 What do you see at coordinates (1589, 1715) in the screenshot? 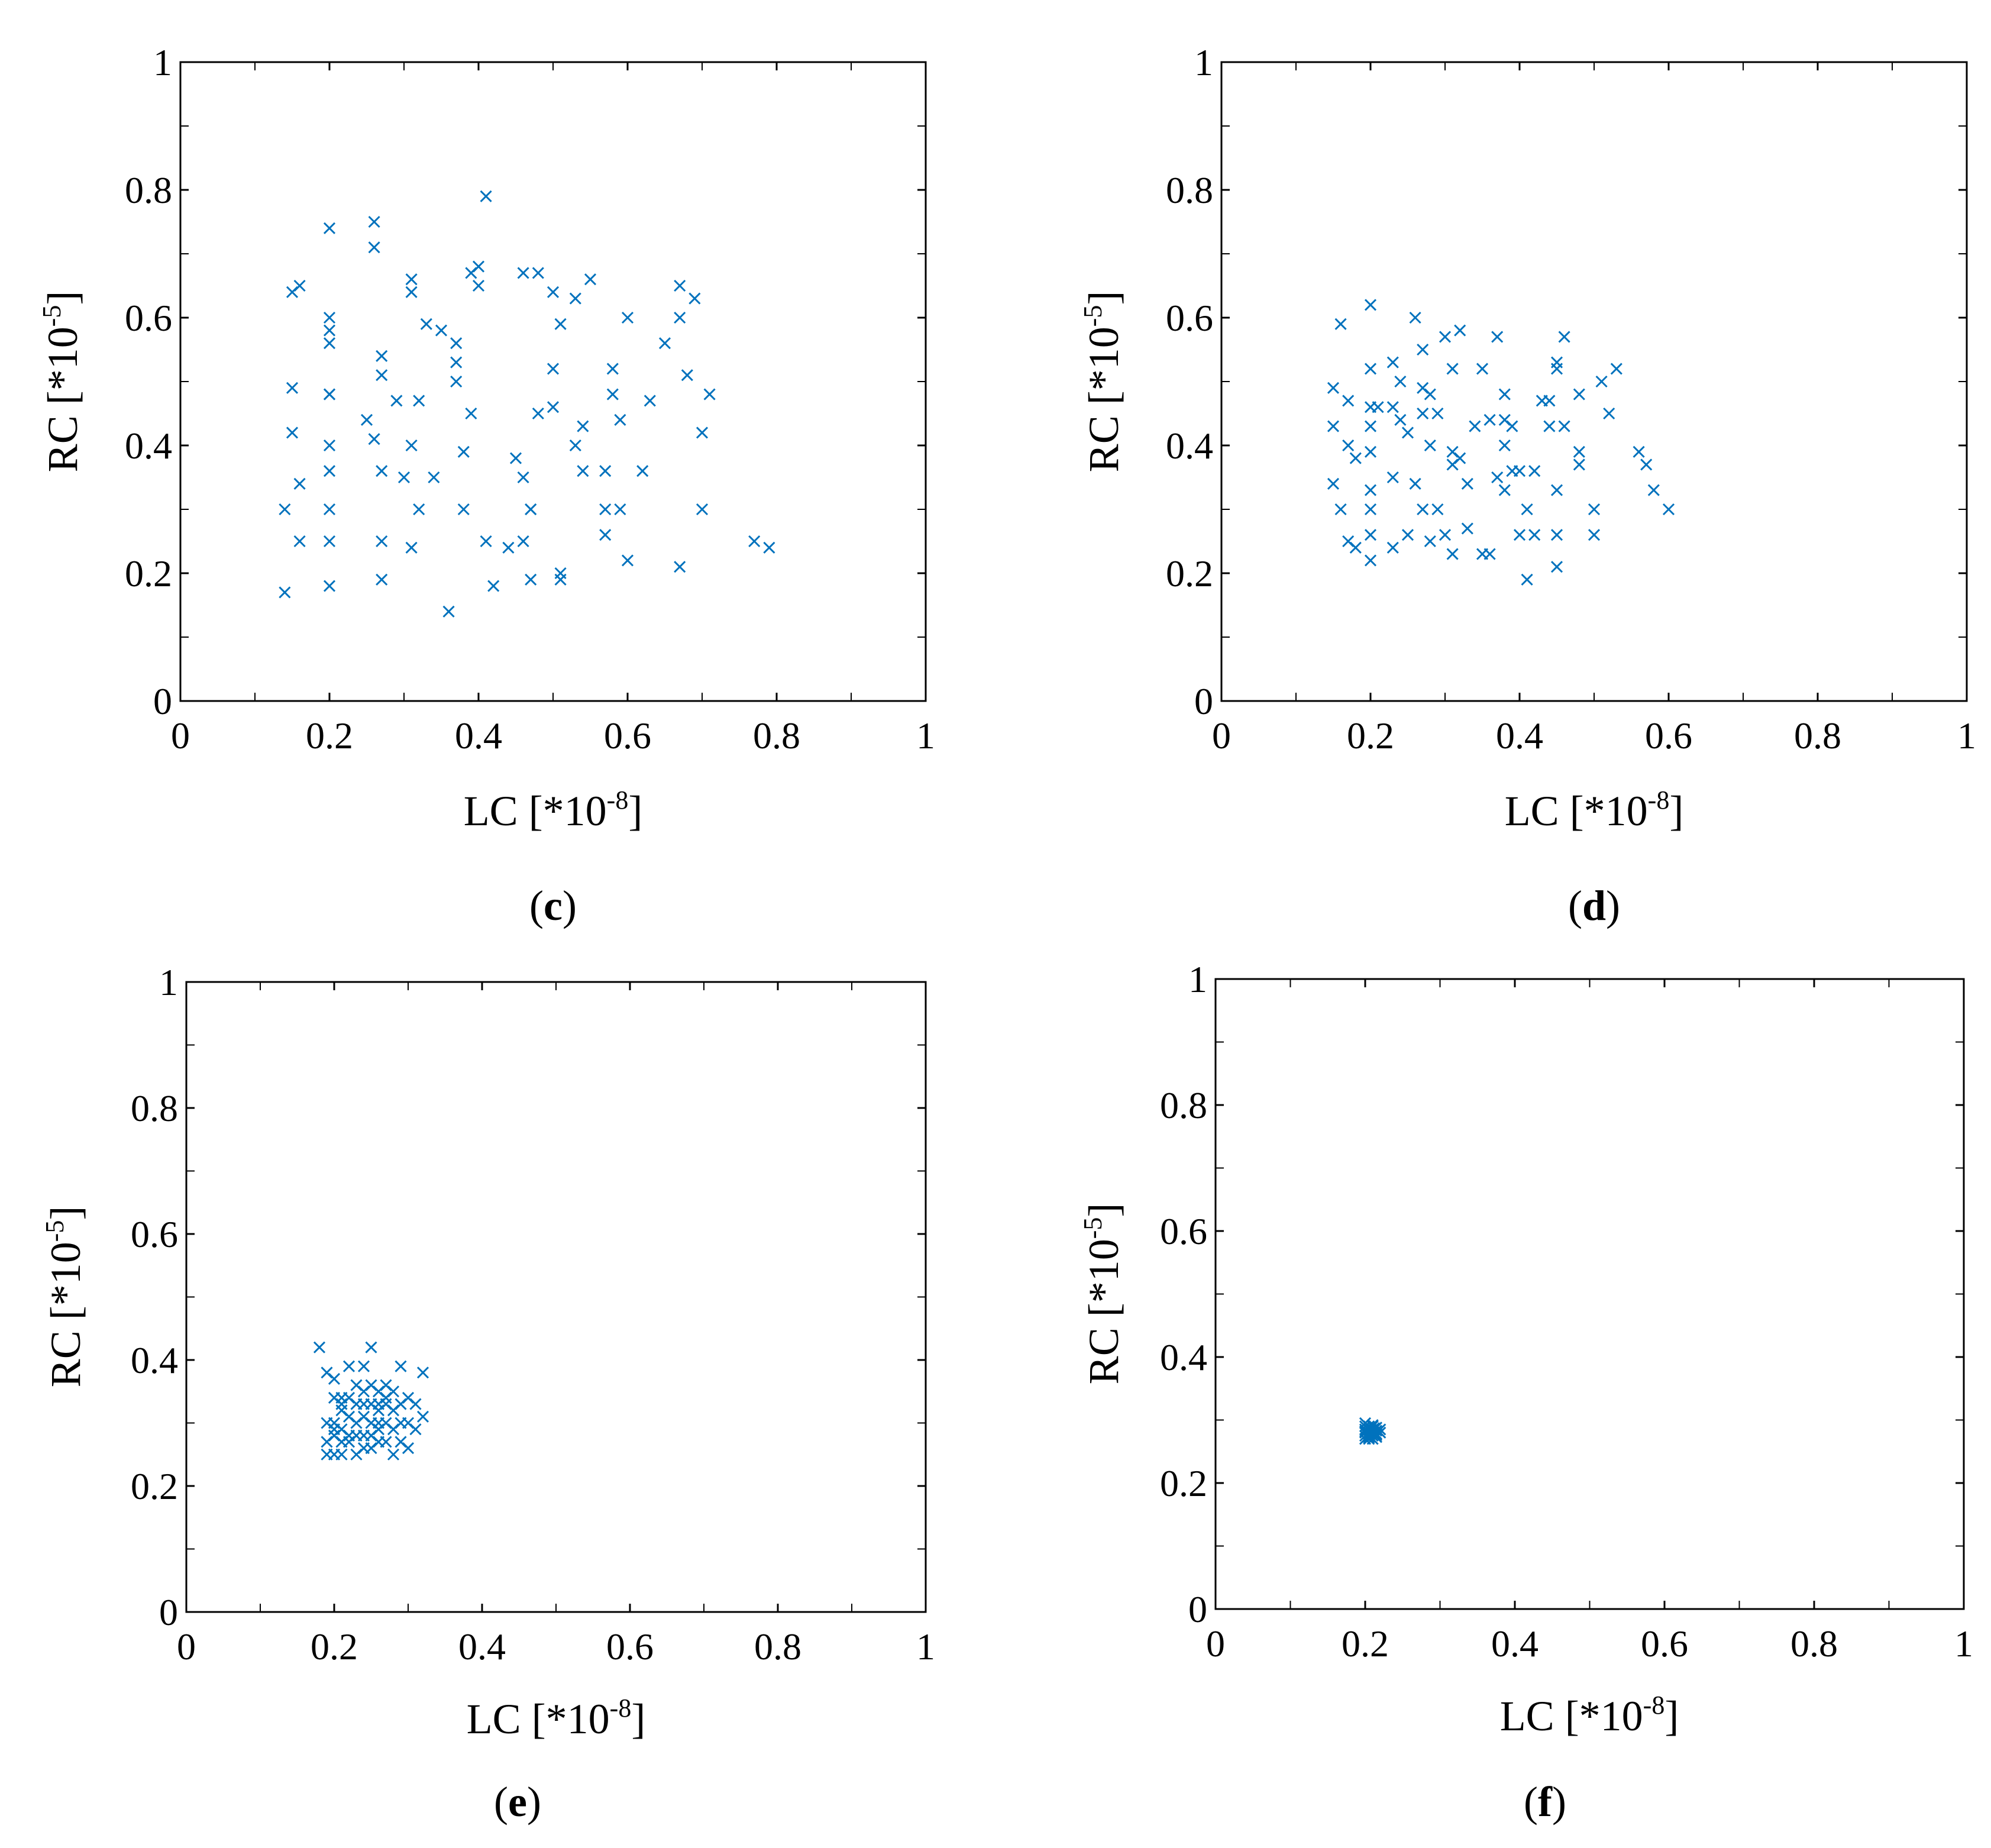
I see `x-axis-label-f: LC [*10-8]` at bounding box center [1589, 1715].